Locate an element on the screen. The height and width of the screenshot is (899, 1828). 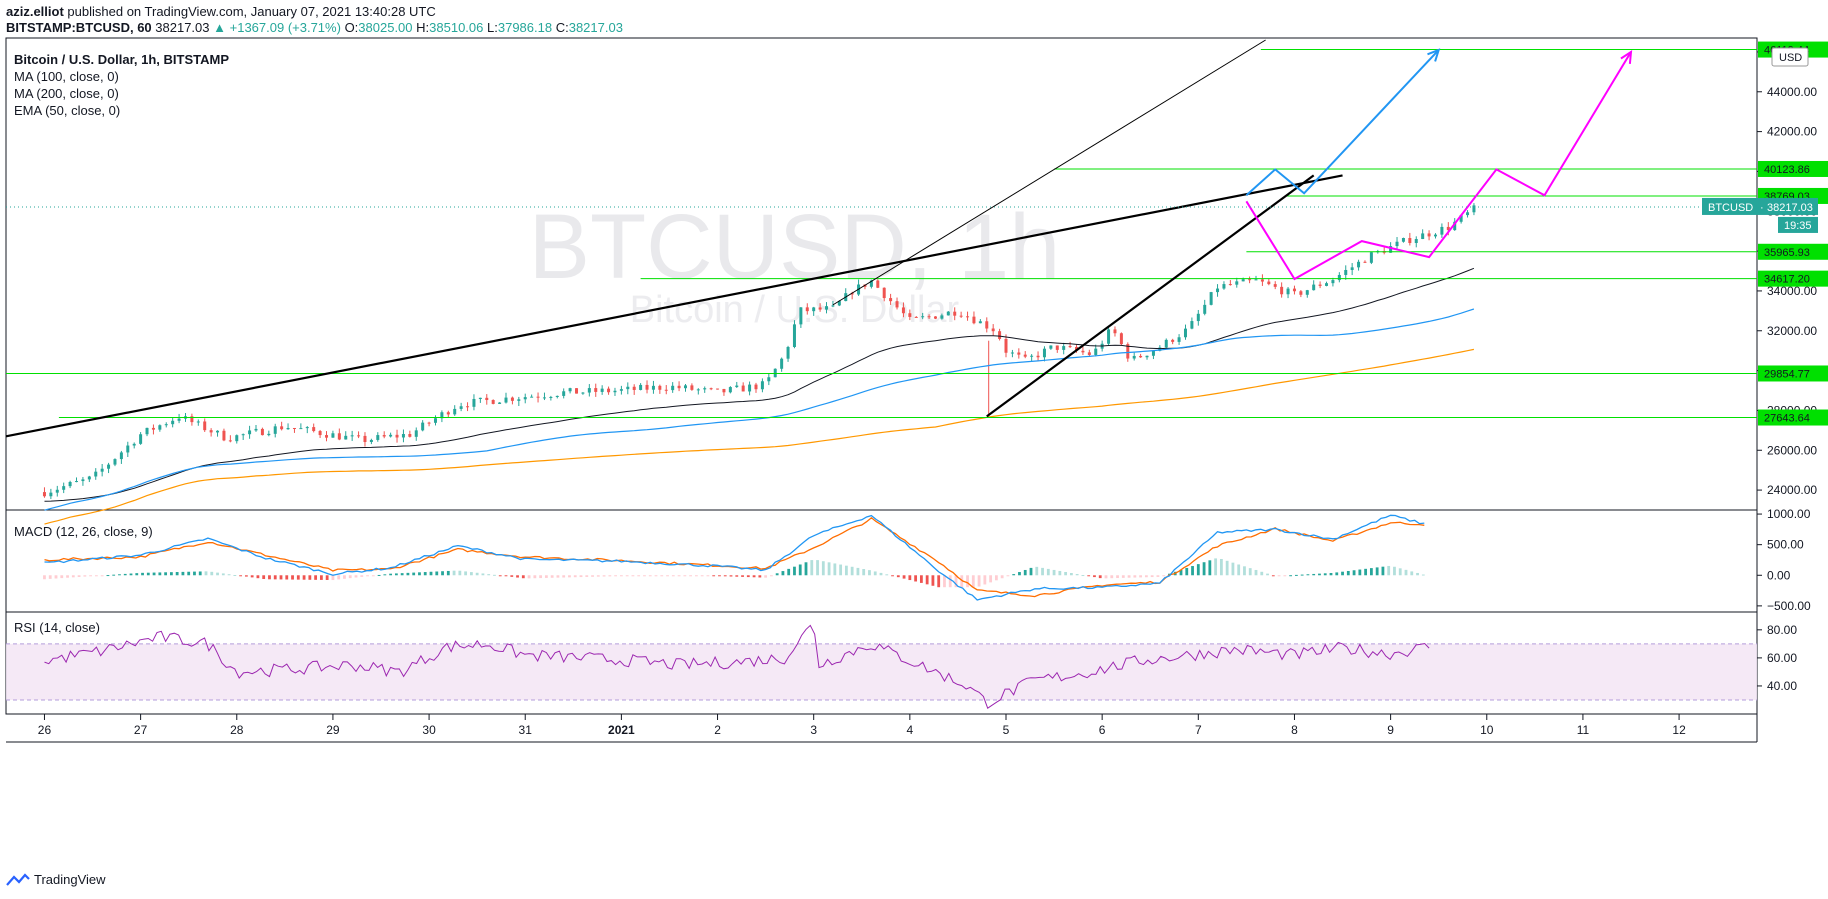
macd-y-tick-label: 1000.00 is located at coordinates (1789, 514).